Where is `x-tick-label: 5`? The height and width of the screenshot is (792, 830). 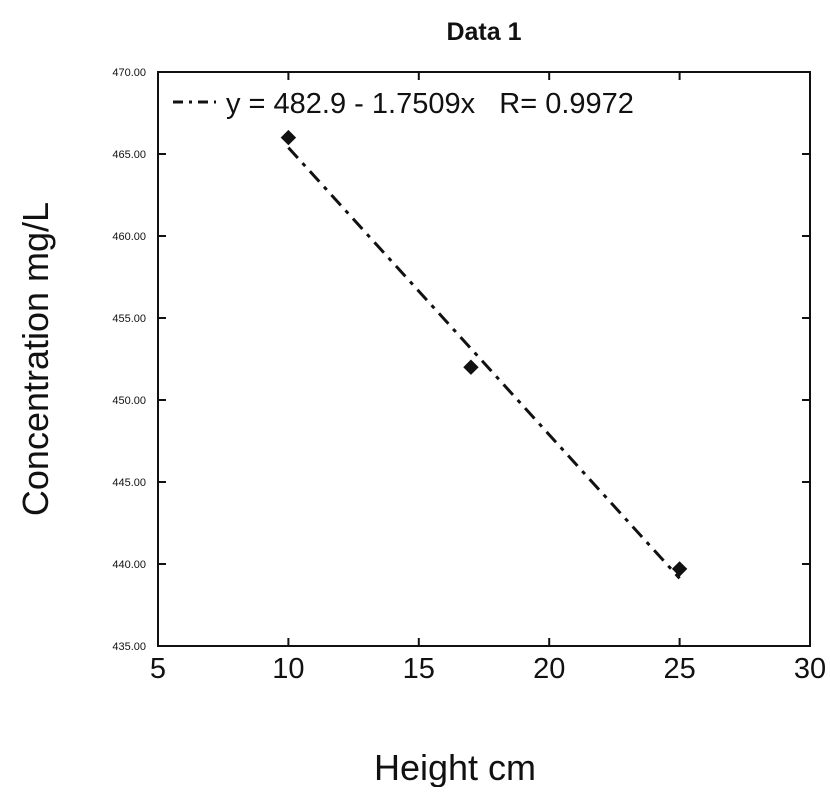 x-tick-label: 5 is located at coordinates (158, 669).